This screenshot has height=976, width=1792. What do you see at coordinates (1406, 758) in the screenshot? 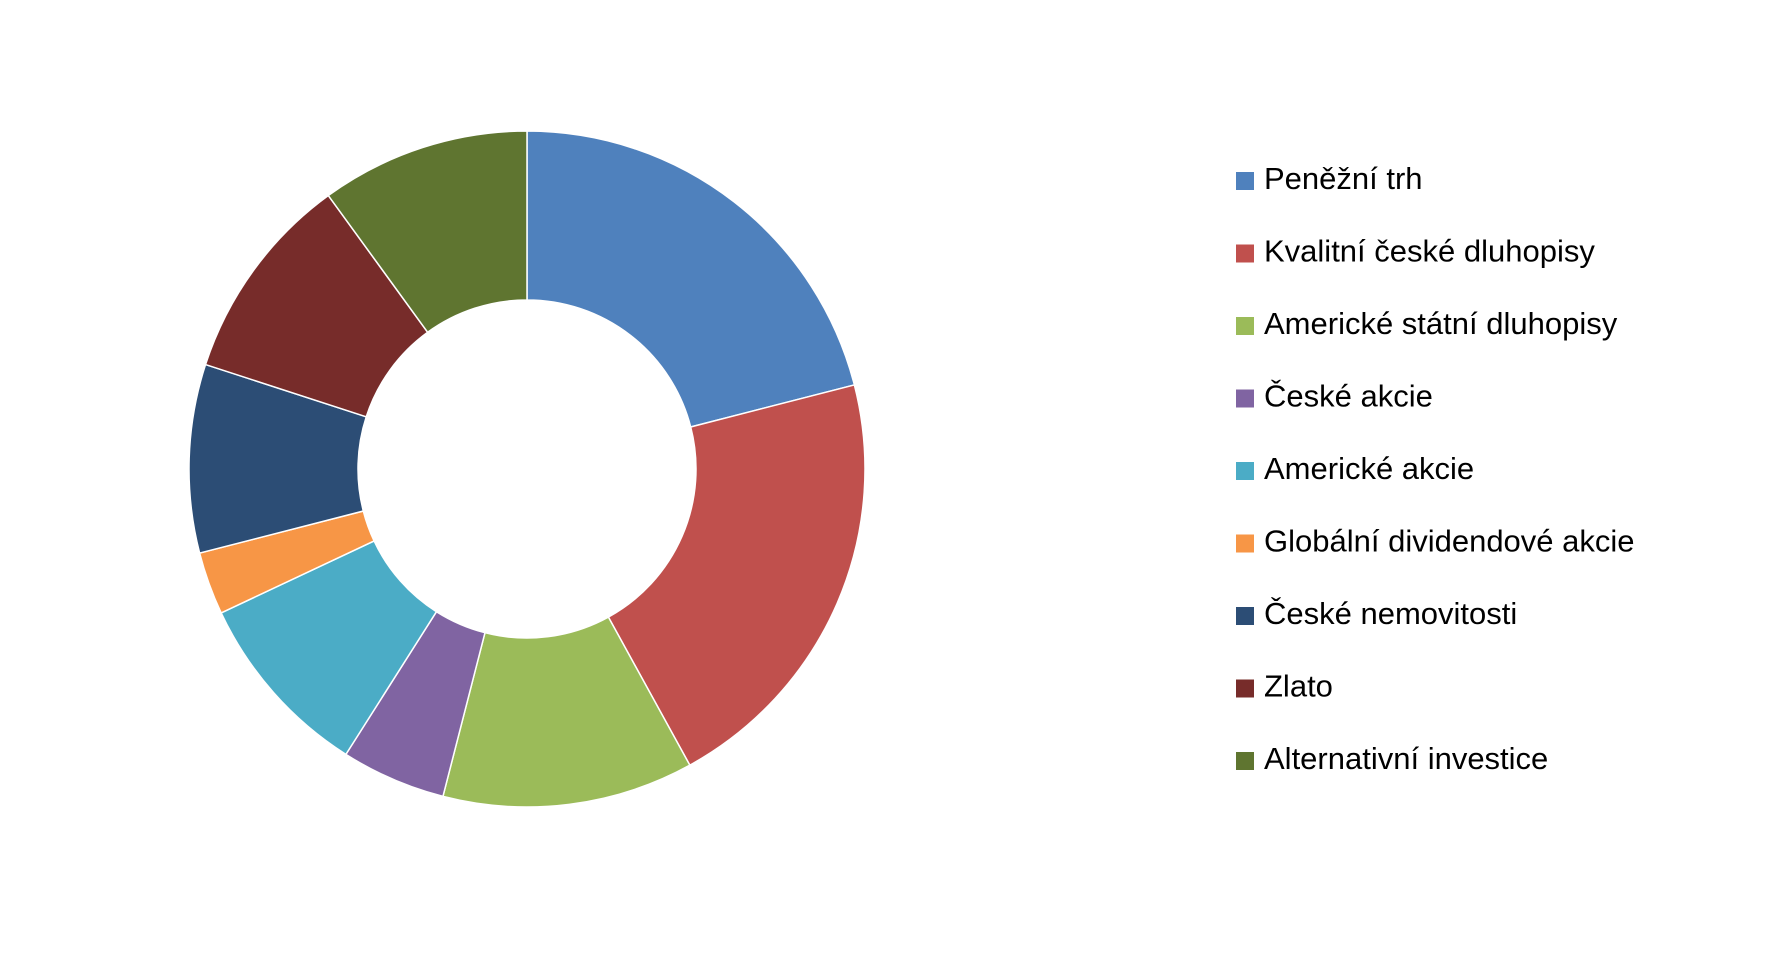
I see `legend-label: Alternativní investice` at bounding box center [1406, 758].